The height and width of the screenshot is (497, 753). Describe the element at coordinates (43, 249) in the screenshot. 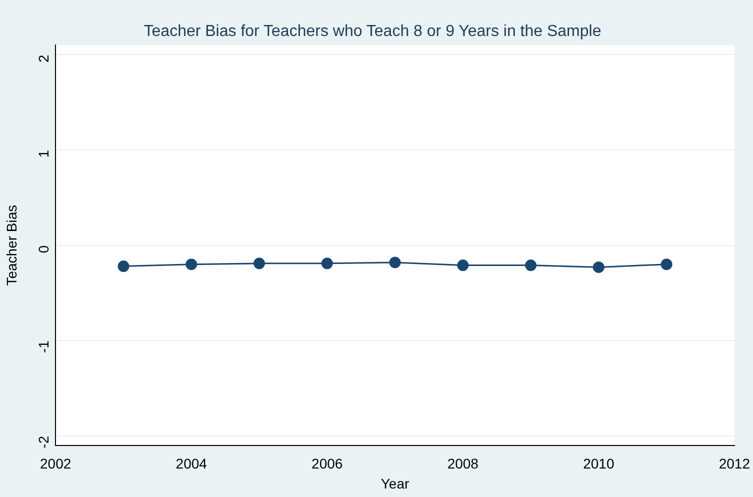

I see `y-tick-label: 0` at that location.